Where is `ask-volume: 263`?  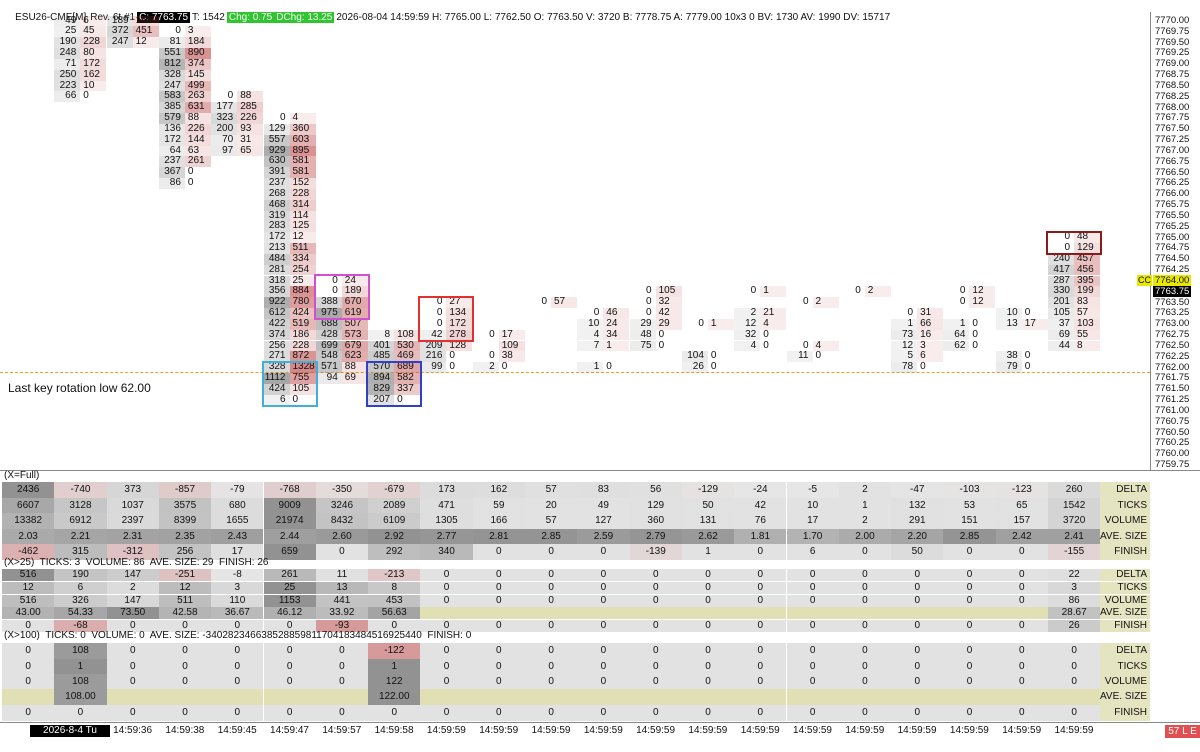 ask-volume: 263 is located at coordinates (196, 96).